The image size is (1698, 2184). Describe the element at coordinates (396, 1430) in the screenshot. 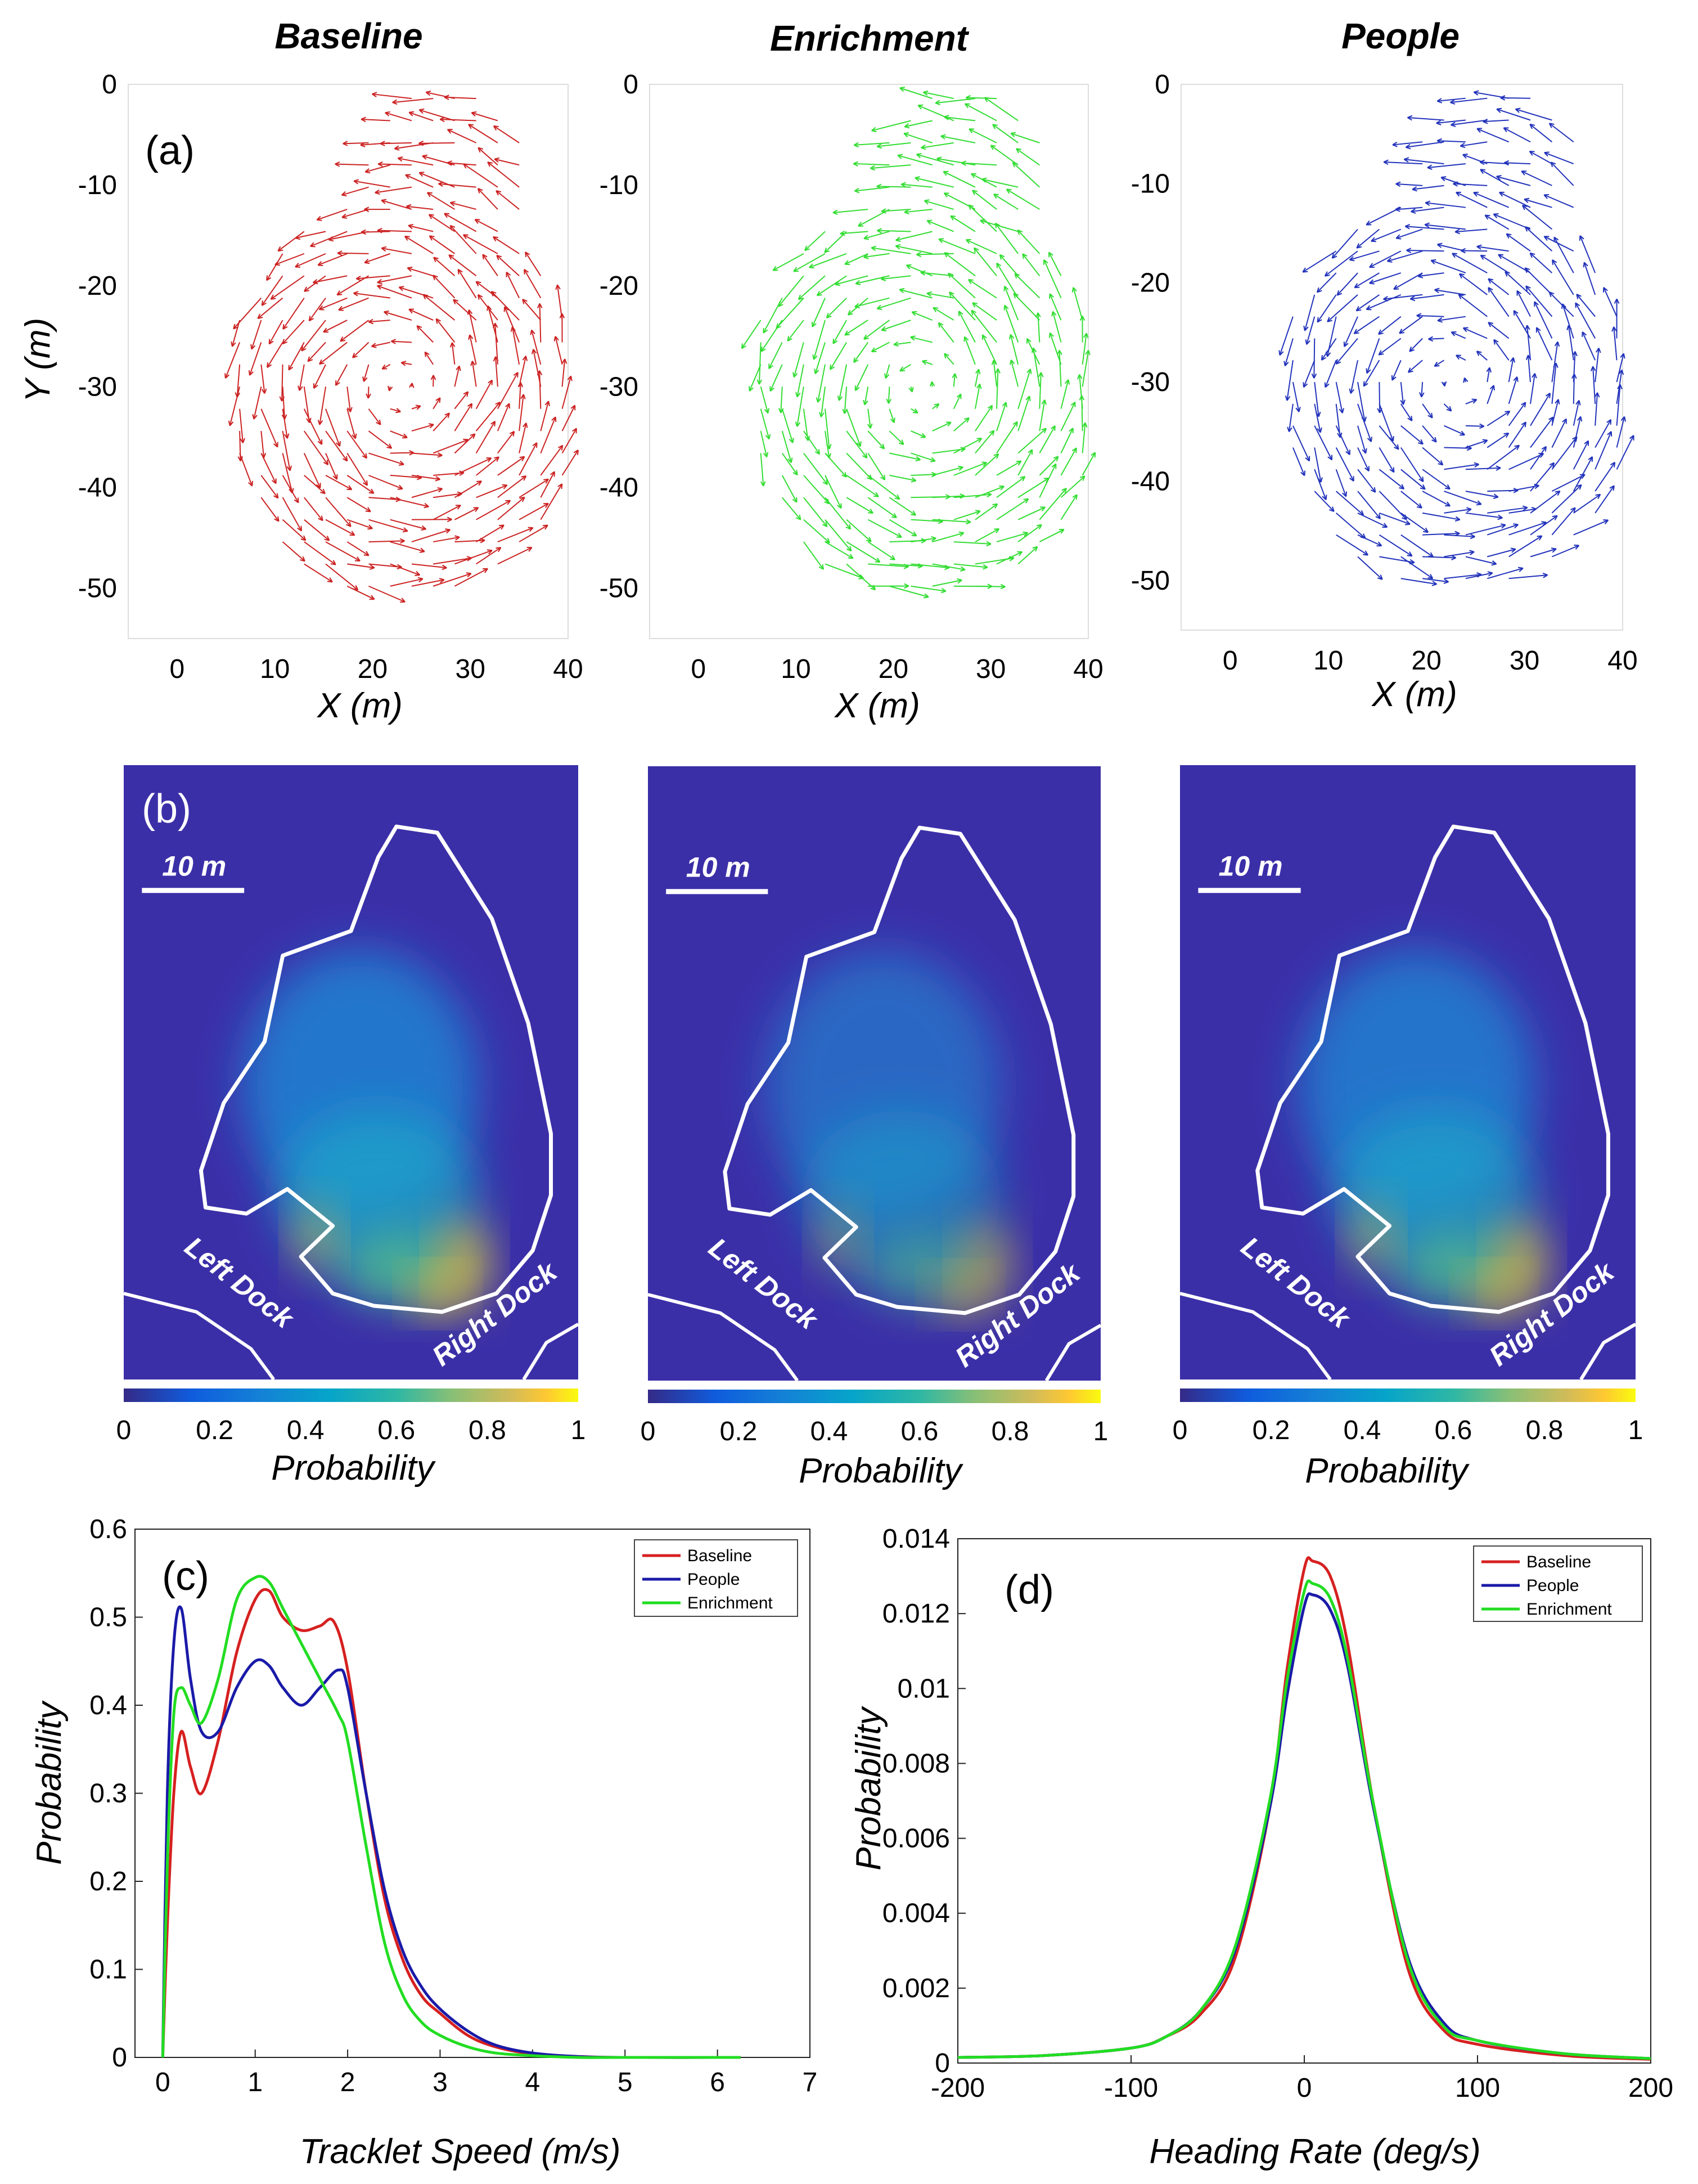

I see `colorbar-tick: 0.6` at that location.